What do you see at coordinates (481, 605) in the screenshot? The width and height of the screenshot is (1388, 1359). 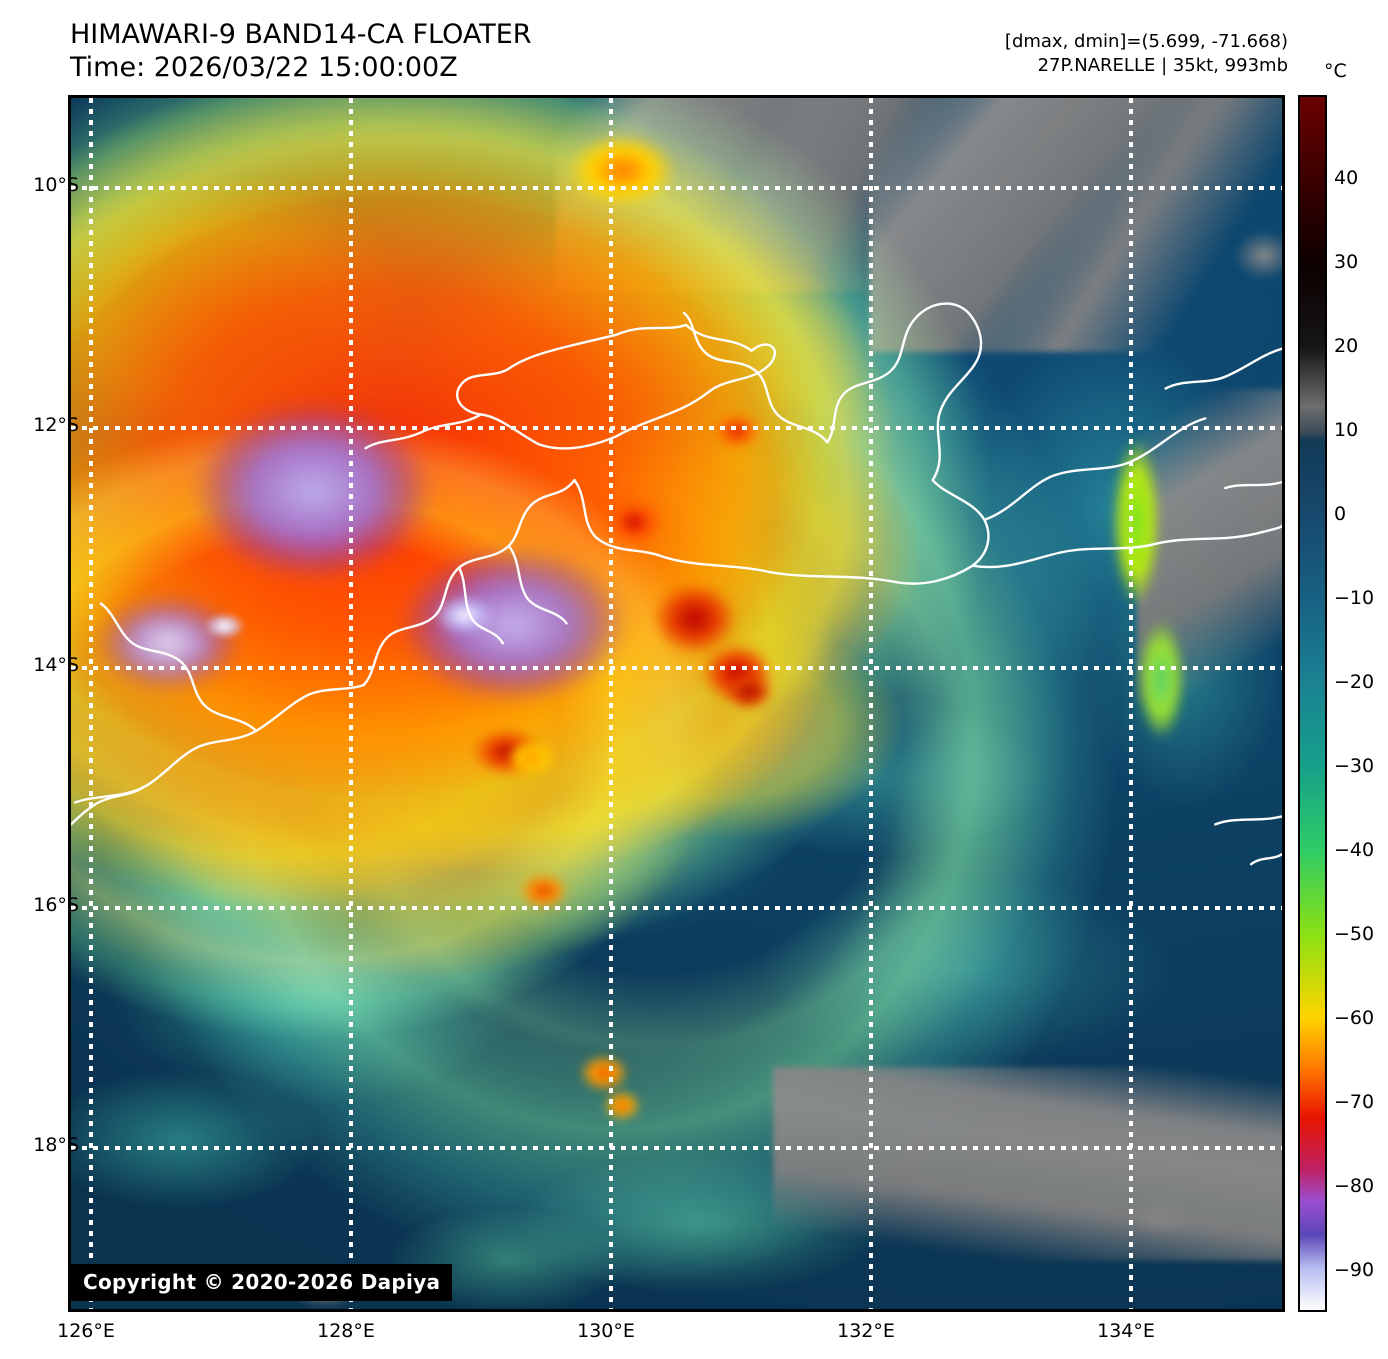 I see `coastline-kimberley-inlet2` at bounding box center [481, 605].